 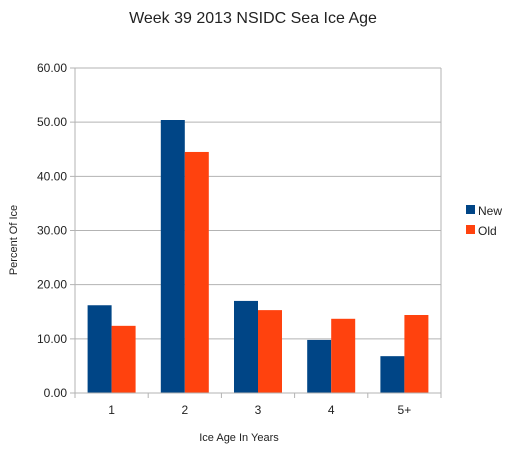 What do you see at coordinates (470, 209) in the screenshot?
I see `legend-swatch-new` at bounding box center [470, 209].